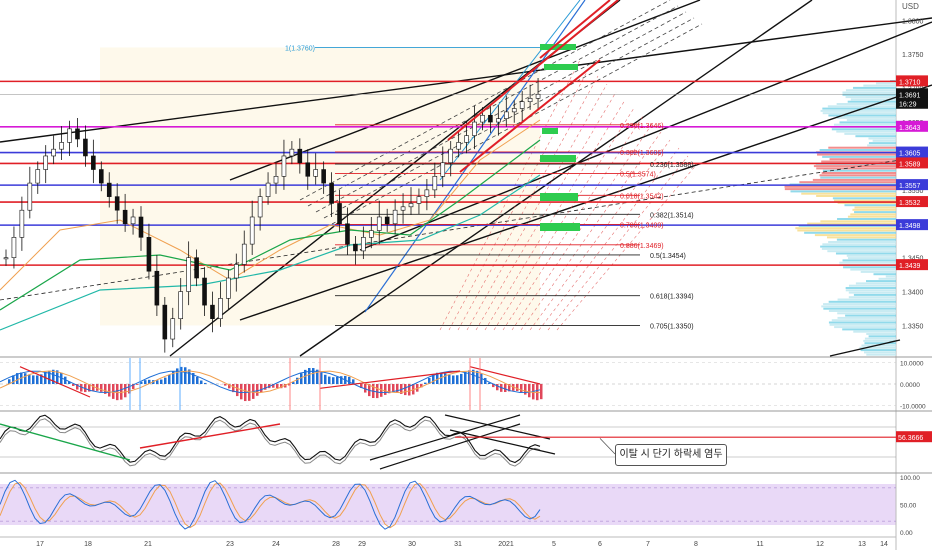  Describe the element at coordinates (912, 363) in the screenshot. I see `macd-axis-tick: 10.0000` at that location.